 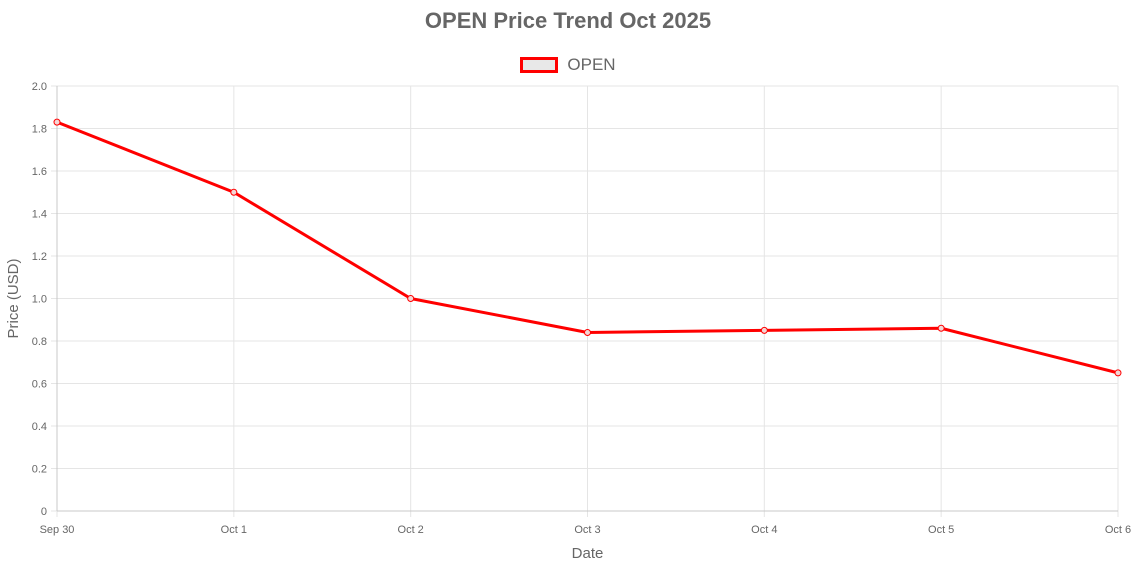 What do you see at coordinates (57, 530) in the screenshot?
I see `x-tick-label: Sep 30` at bounding box center [57, 530].